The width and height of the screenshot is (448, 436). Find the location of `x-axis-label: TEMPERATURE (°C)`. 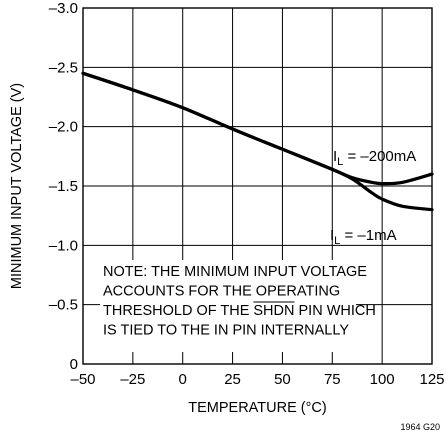

x-axis-label: TEMPERATURE (°C) is located at coordinates (257, 408).